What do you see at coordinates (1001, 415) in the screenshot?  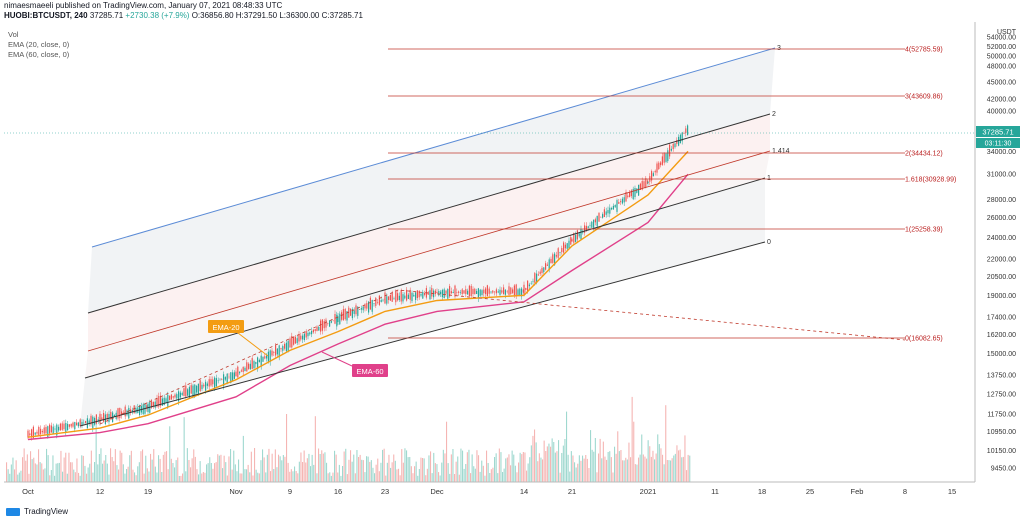 I see `price-tick: 11750.00` at bounding box center [1001, 415].